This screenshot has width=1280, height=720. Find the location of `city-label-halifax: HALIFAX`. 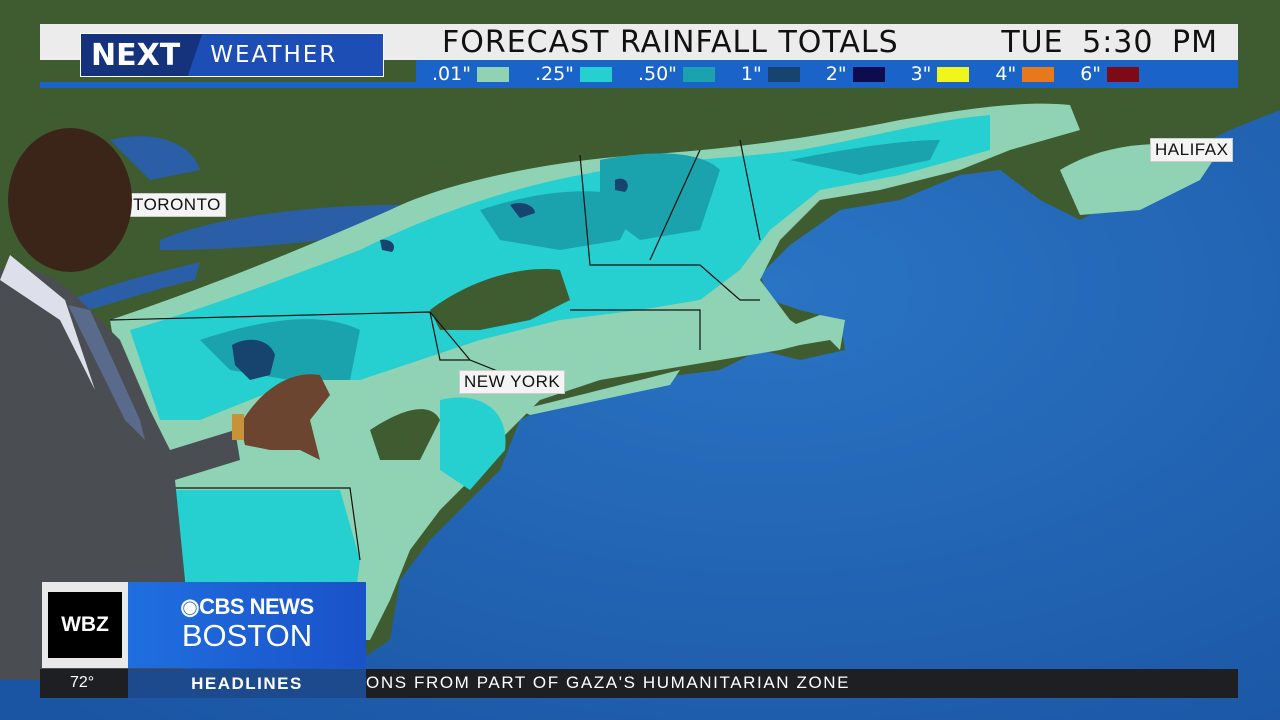

city-label-halifax: HALIFAX is located at coordinates (1192, 150).